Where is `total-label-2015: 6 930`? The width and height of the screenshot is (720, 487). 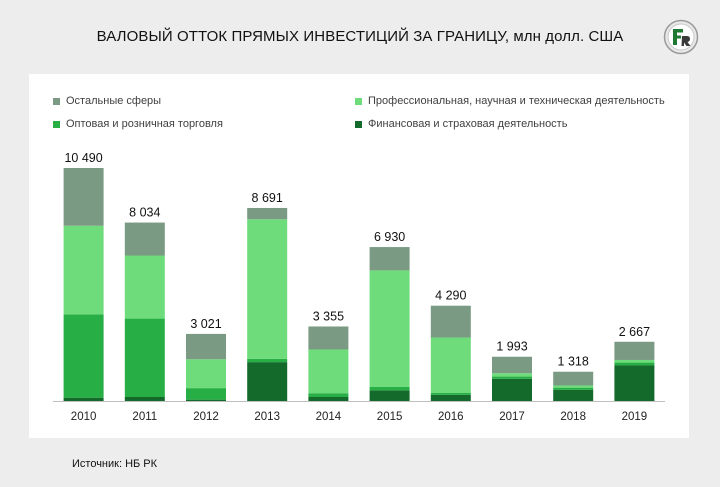 total-label-2015: 6 930 is located at coordinates (389, 237).